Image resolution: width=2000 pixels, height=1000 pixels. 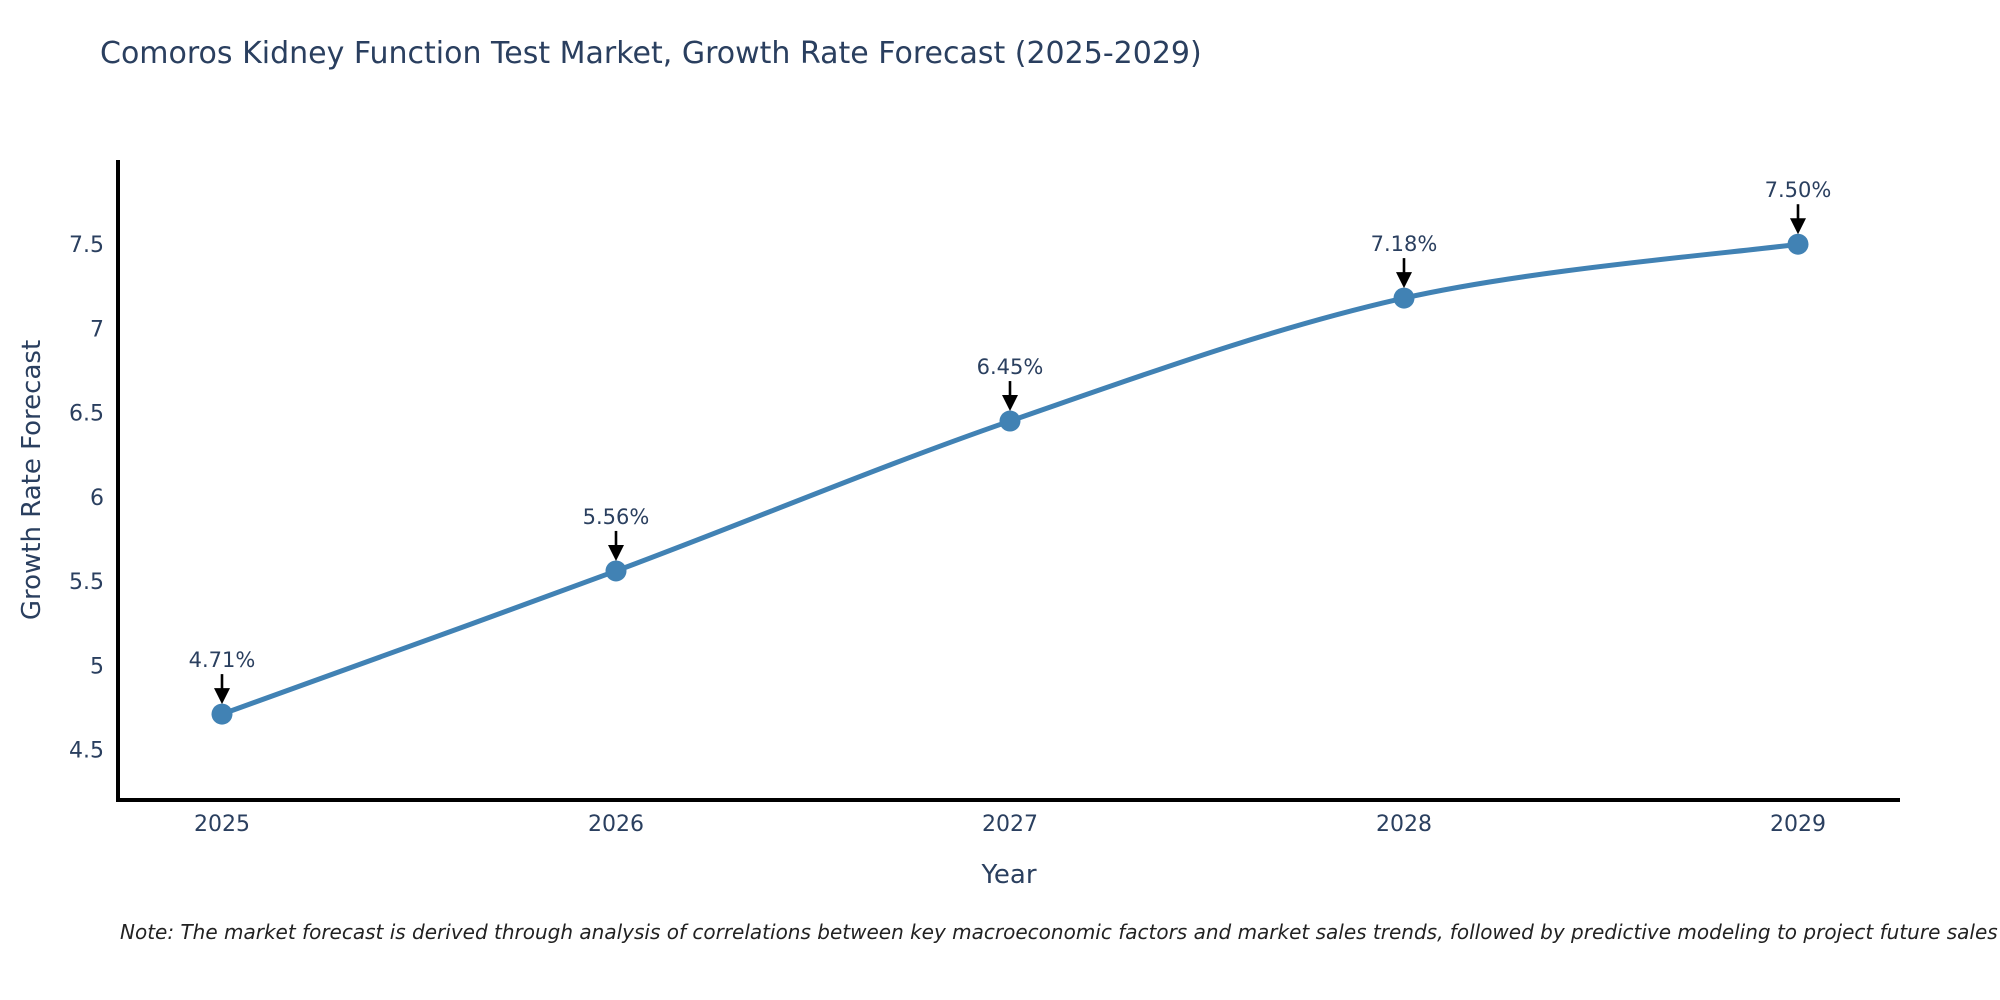 I want to click on data-point-2025, so click(x=222, y=714).